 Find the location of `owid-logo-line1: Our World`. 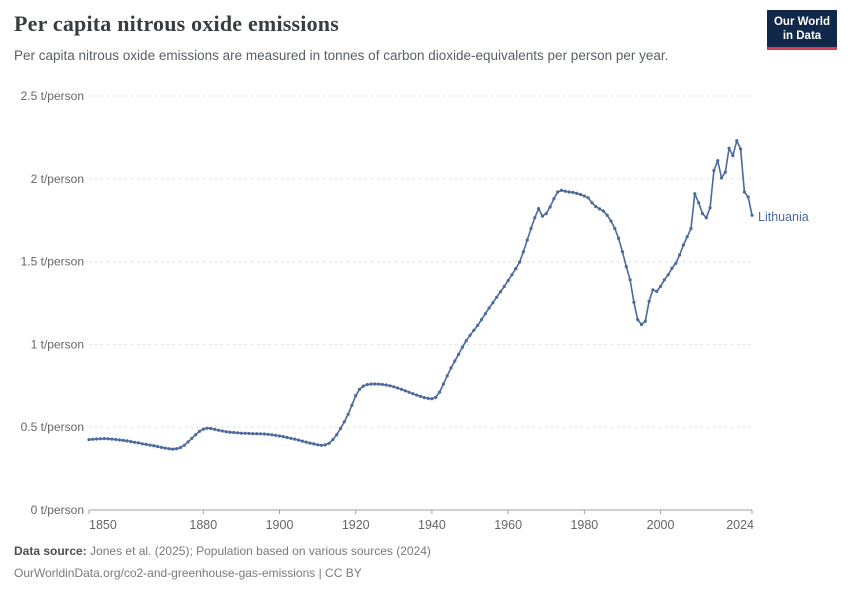

owid-logo-line1: Our World is located at coordinates (801, 22).